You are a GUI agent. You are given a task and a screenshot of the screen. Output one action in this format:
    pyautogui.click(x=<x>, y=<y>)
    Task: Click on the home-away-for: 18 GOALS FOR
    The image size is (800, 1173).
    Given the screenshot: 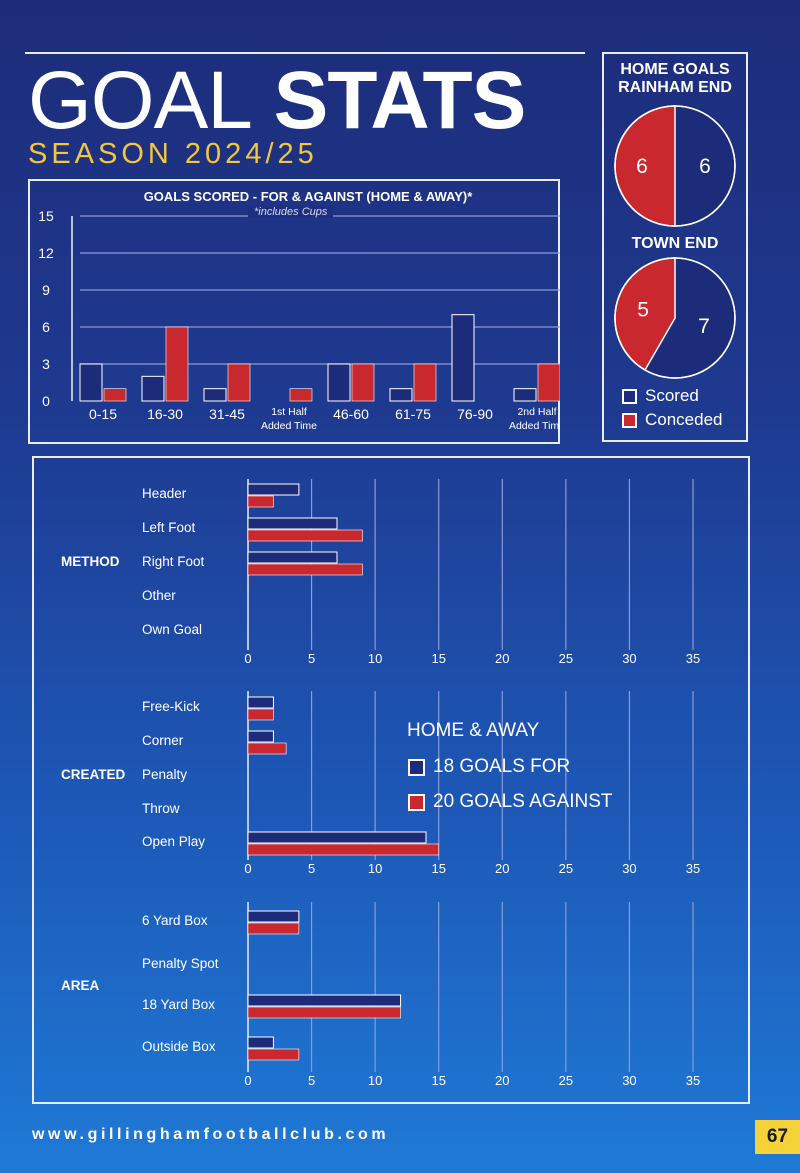 What is the action you would take?
    pyautogui.click(x=489, y=767)
    